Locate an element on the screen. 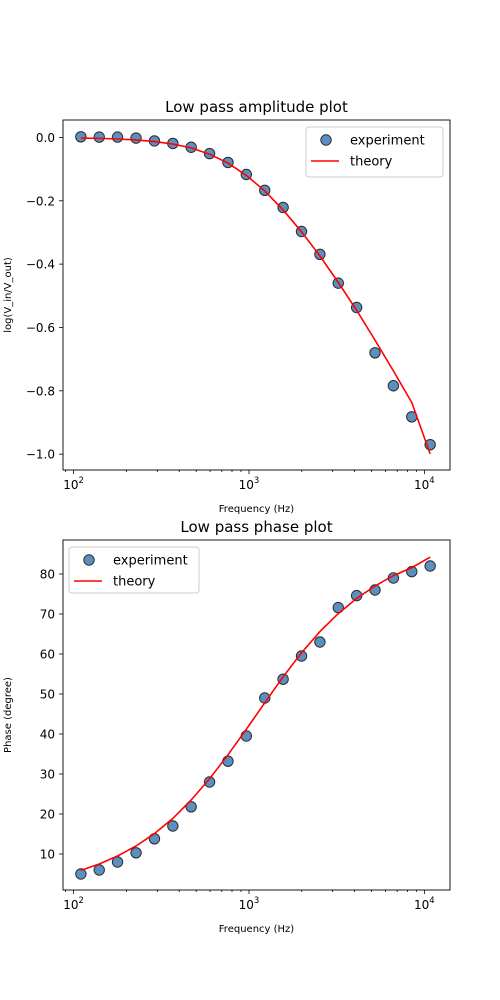 Image resolution: width=500 pixels, height=1000 pixels. y-tick-label: 10 is located at coordinates (47, 855).